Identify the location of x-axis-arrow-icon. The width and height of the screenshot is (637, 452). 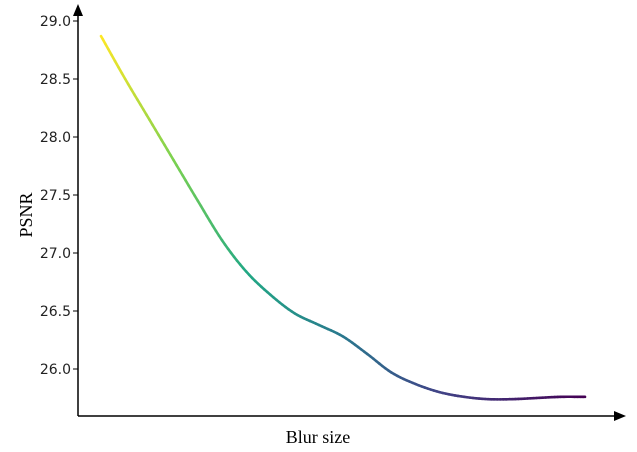
(620, 416).